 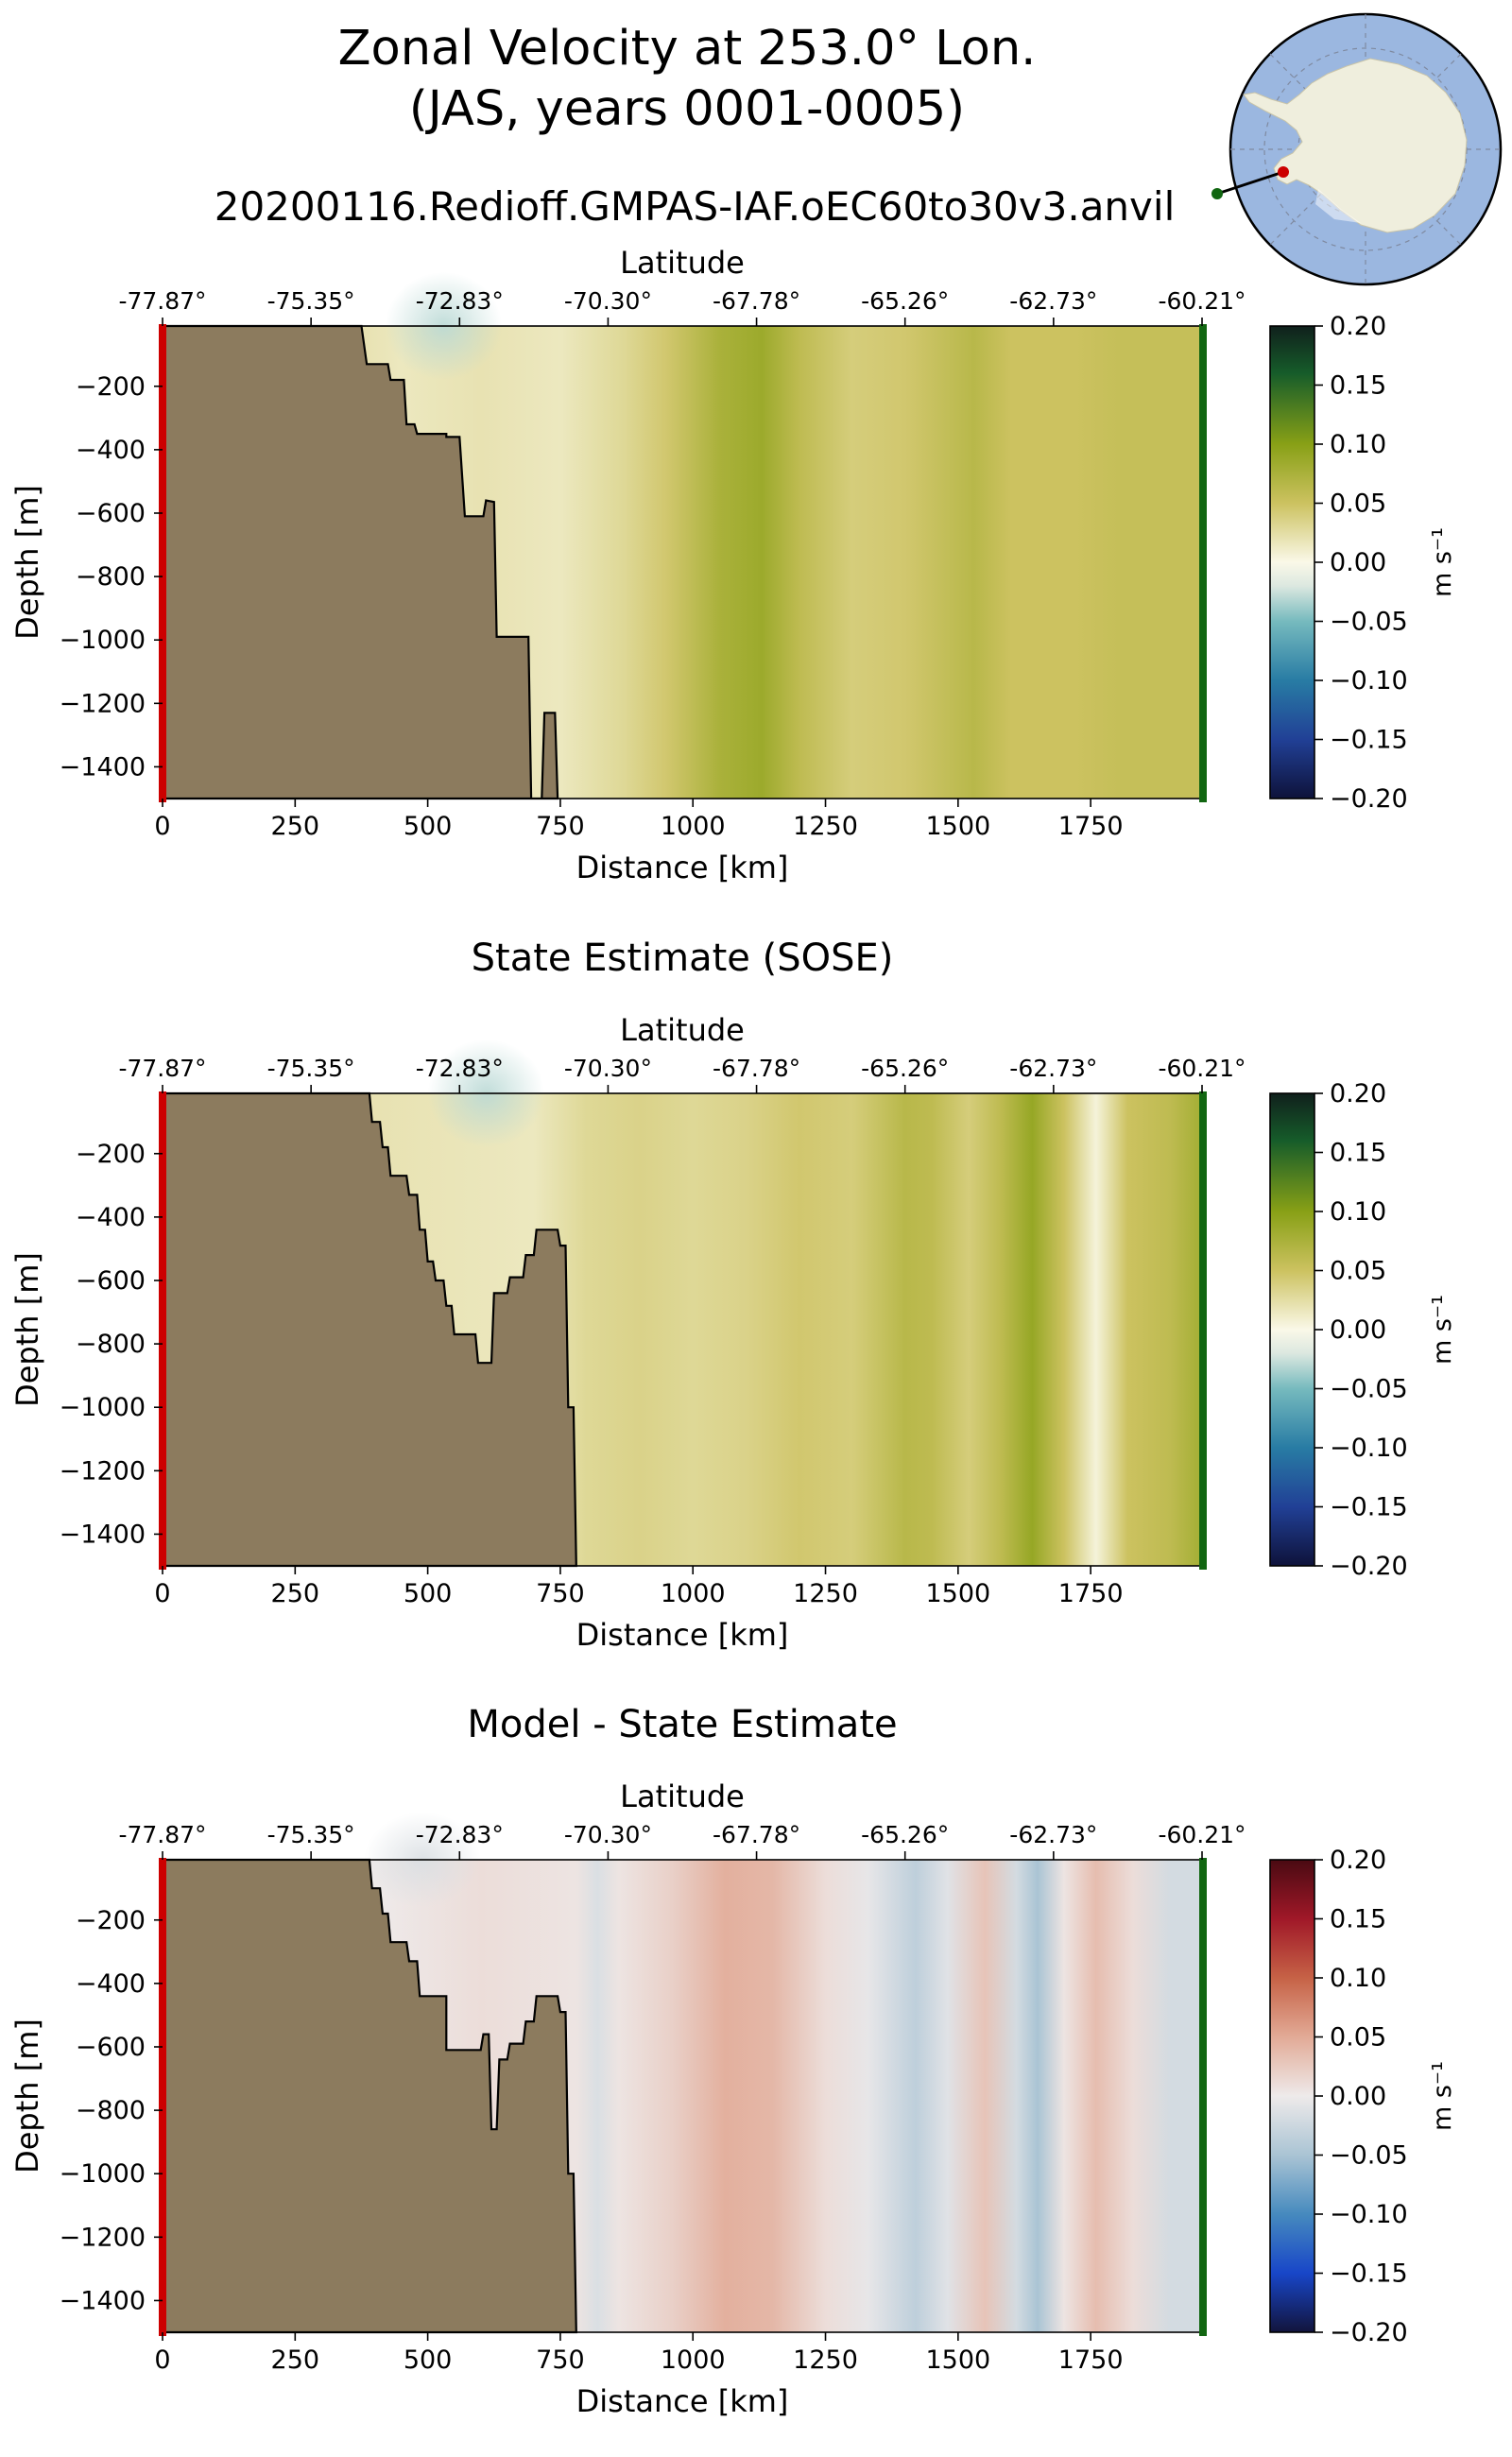 I want to click on colorbar-sose, so click(x=1292, y=1329).